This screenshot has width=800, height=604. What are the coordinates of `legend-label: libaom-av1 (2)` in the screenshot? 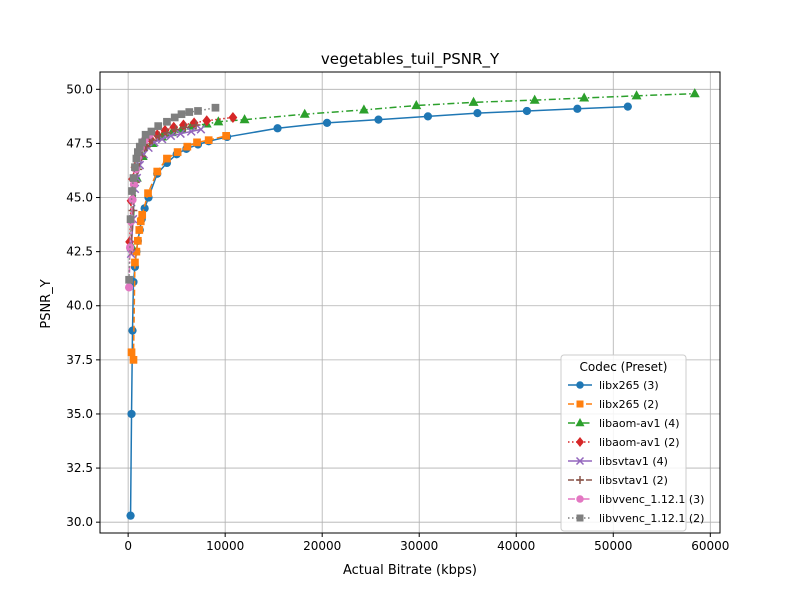 It's located at (639, 442).